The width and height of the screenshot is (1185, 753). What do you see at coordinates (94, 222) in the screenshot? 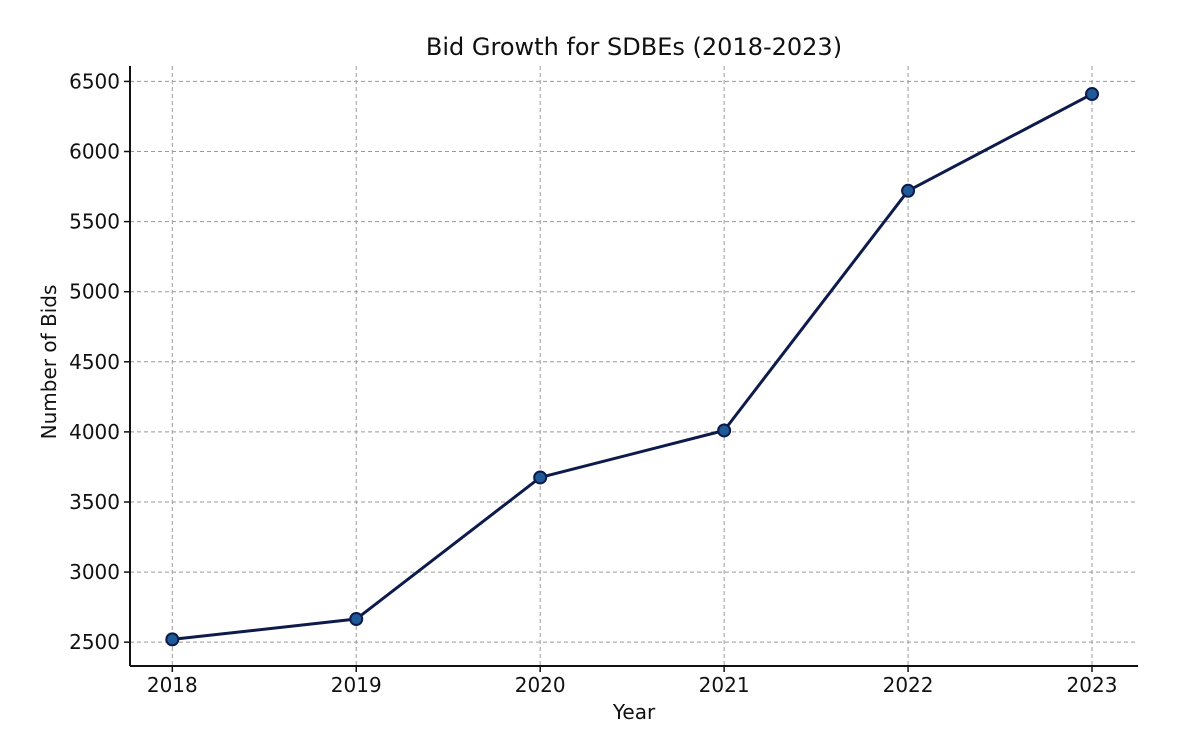
I see `y-tick-label: 5500` at bounding box center [94, 222].